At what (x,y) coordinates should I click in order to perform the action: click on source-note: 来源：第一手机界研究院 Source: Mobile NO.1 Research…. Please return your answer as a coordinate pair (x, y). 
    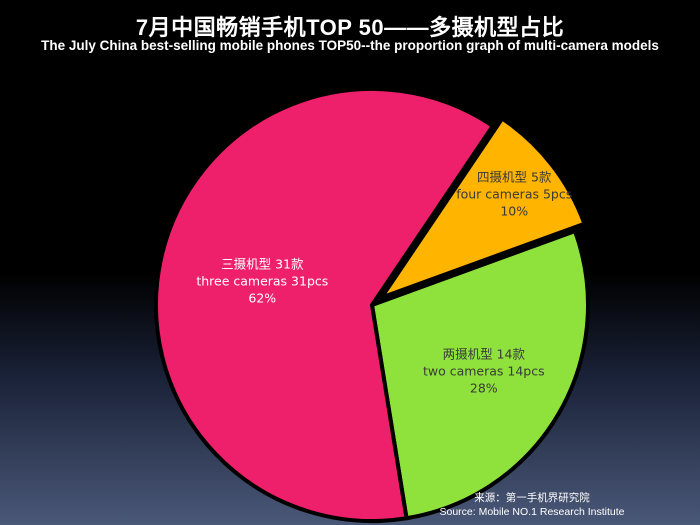
    Looking at the image, I should click on (532, 505).